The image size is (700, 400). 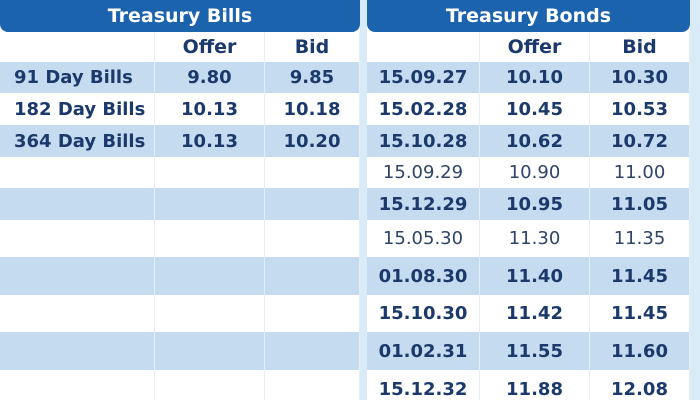 I want to click on rate-cell: 11.00, so click(x=640, y=172).